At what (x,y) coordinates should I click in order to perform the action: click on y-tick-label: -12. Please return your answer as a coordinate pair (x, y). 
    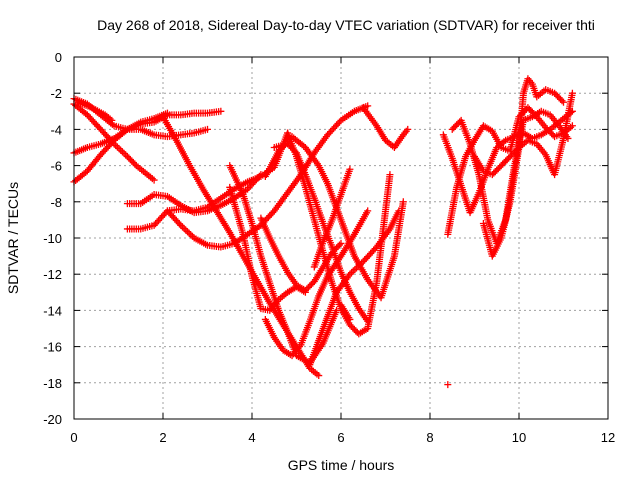
    Looking at the image, I should click on (52, 274).